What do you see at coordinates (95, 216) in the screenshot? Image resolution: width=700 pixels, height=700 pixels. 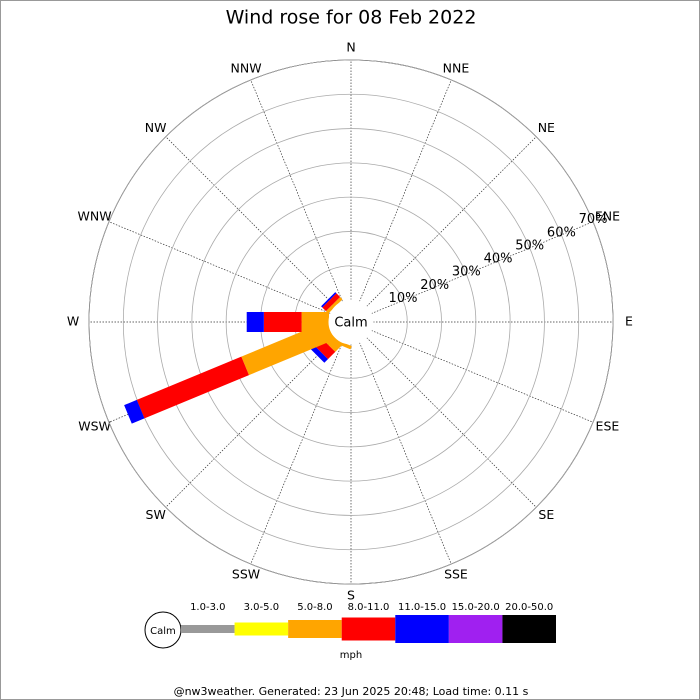 I see `direction-label: WNW` at bounding box center [95, 216].